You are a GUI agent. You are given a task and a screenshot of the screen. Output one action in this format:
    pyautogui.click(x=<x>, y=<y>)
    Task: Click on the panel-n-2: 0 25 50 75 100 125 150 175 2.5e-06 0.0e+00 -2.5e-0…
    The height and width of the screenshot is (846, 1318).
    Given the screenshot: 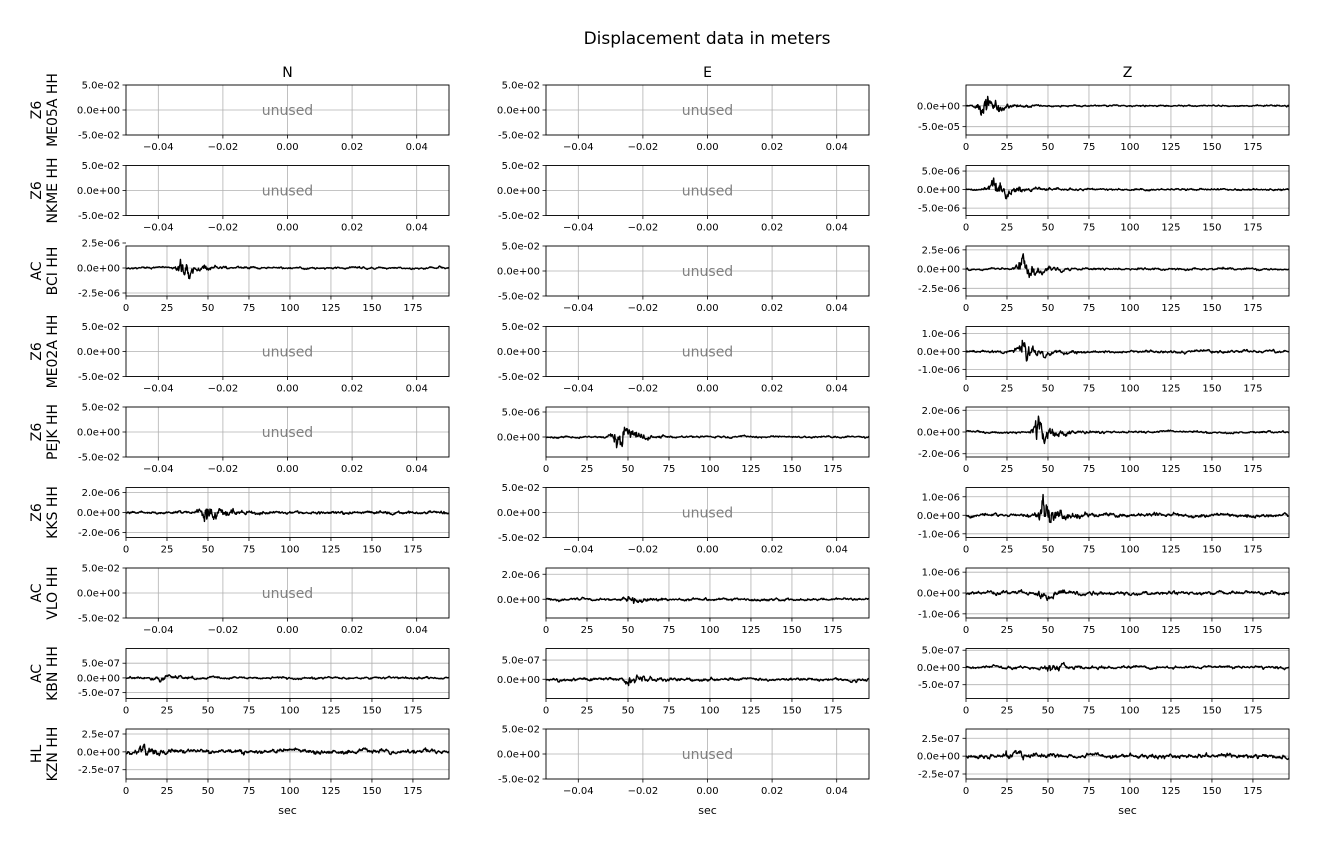 What is the action you would take?
    pyautogui.click(x=263, y=276)
    